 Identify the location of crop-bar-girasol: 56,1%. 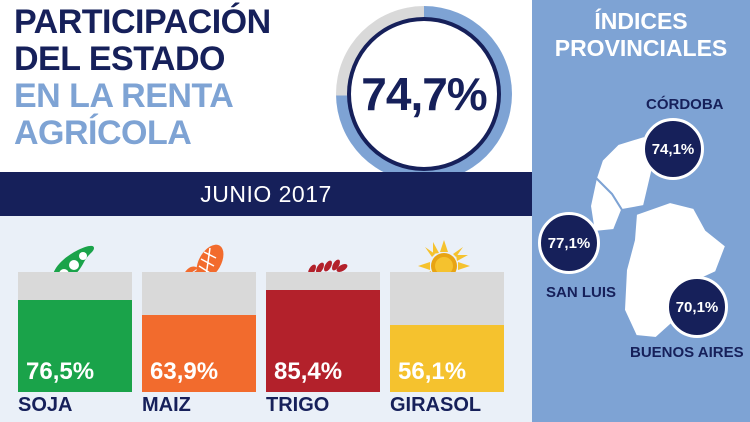
(447, 332).